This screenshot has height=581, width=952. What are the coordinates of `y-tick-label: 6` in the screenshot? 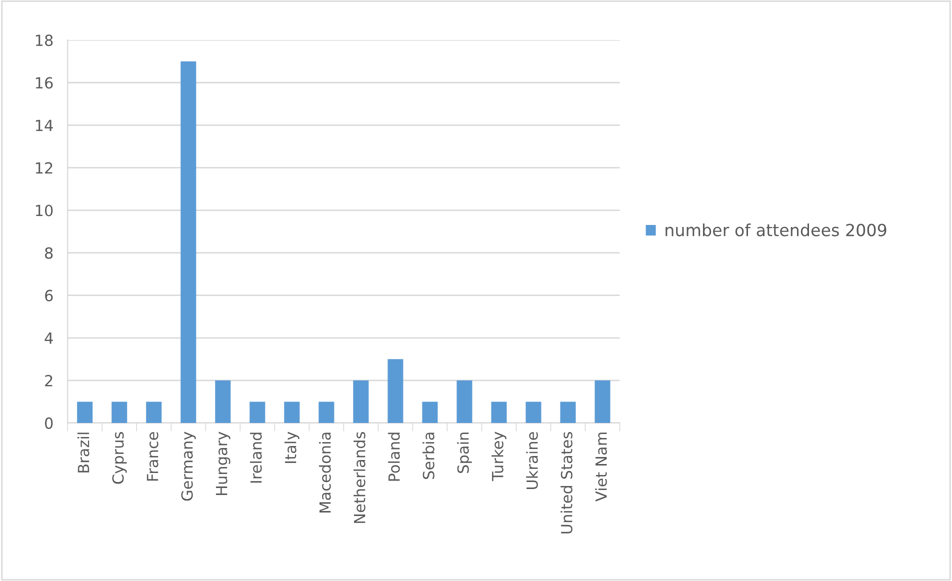 It's located at (49, 296).